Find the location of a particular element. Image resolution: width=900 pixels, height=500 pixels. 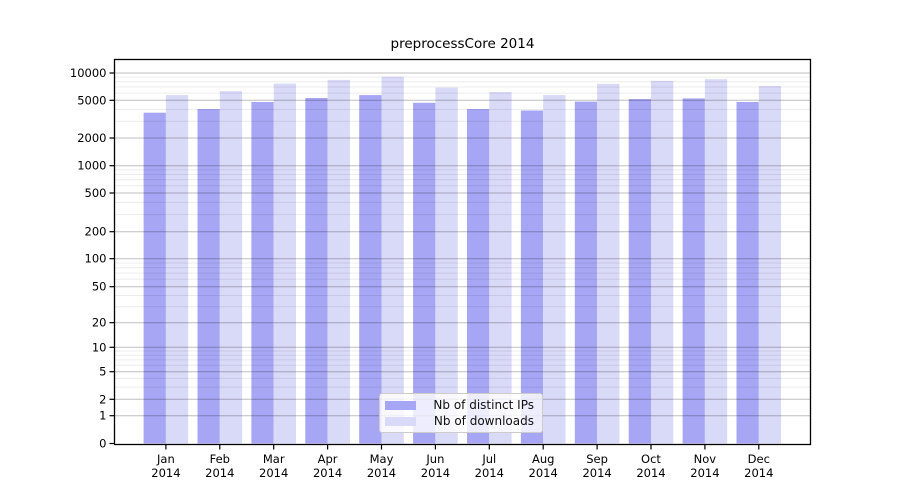

bar-ips-may is located at coordinates (370, 269).